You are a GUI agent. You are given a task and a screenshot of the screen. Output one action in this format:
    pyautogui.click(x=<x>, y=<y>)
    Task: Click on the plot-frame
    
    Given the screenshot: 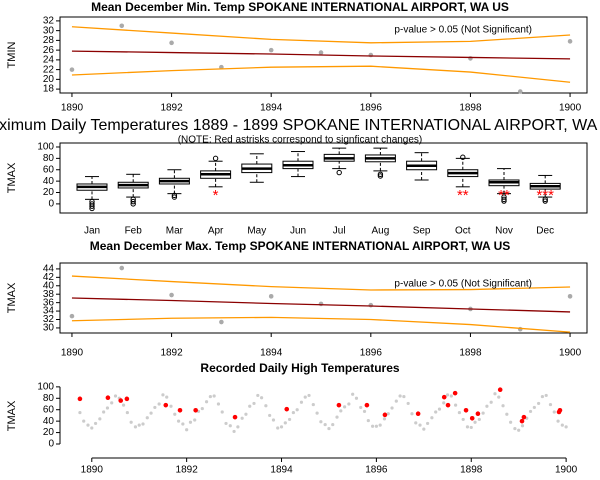 What is the action you would take?
    pyautogui.click(x=323, y=55)
    